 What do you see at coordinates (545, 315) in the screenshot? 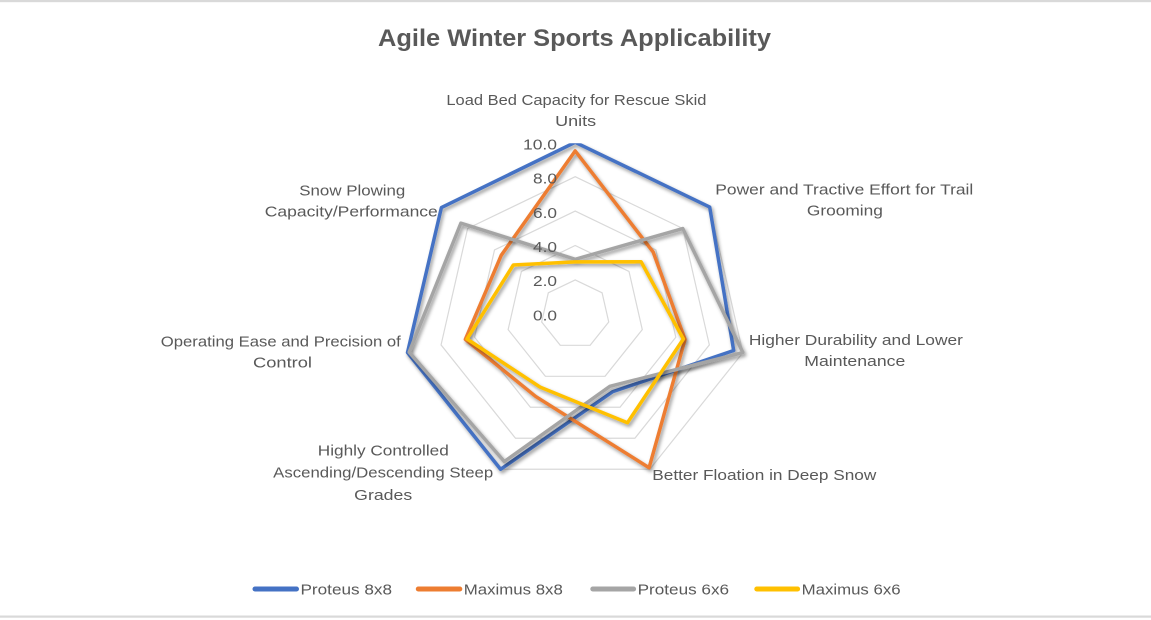
I see `svg-text: 0.0` at bounding box center [545, 315].